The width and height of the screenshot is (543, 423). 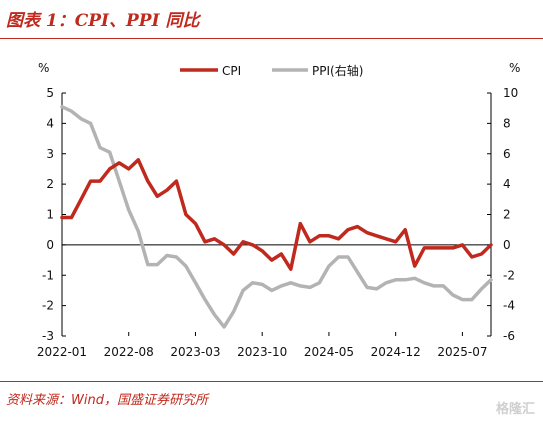 What do you see at coordinates (337, 70) in the screenshot?
I see `legend-label-ppi: PPI(右轴)` at bounding box center [337, 70].